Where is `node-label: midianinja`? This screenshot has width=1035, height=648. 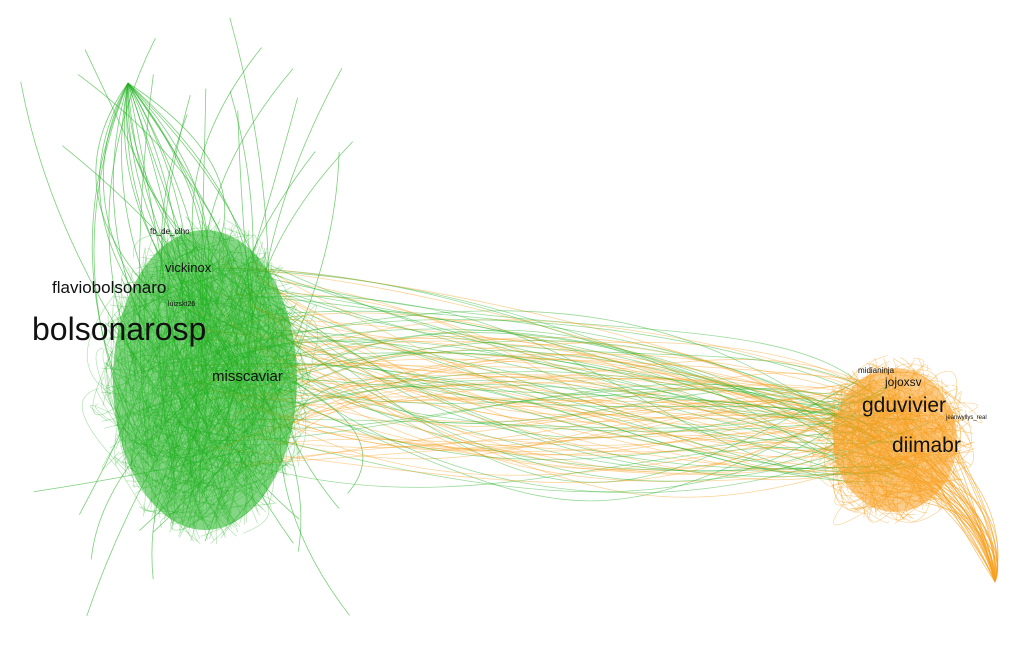 node-label: midianinja is located at coordinates (876, 370).